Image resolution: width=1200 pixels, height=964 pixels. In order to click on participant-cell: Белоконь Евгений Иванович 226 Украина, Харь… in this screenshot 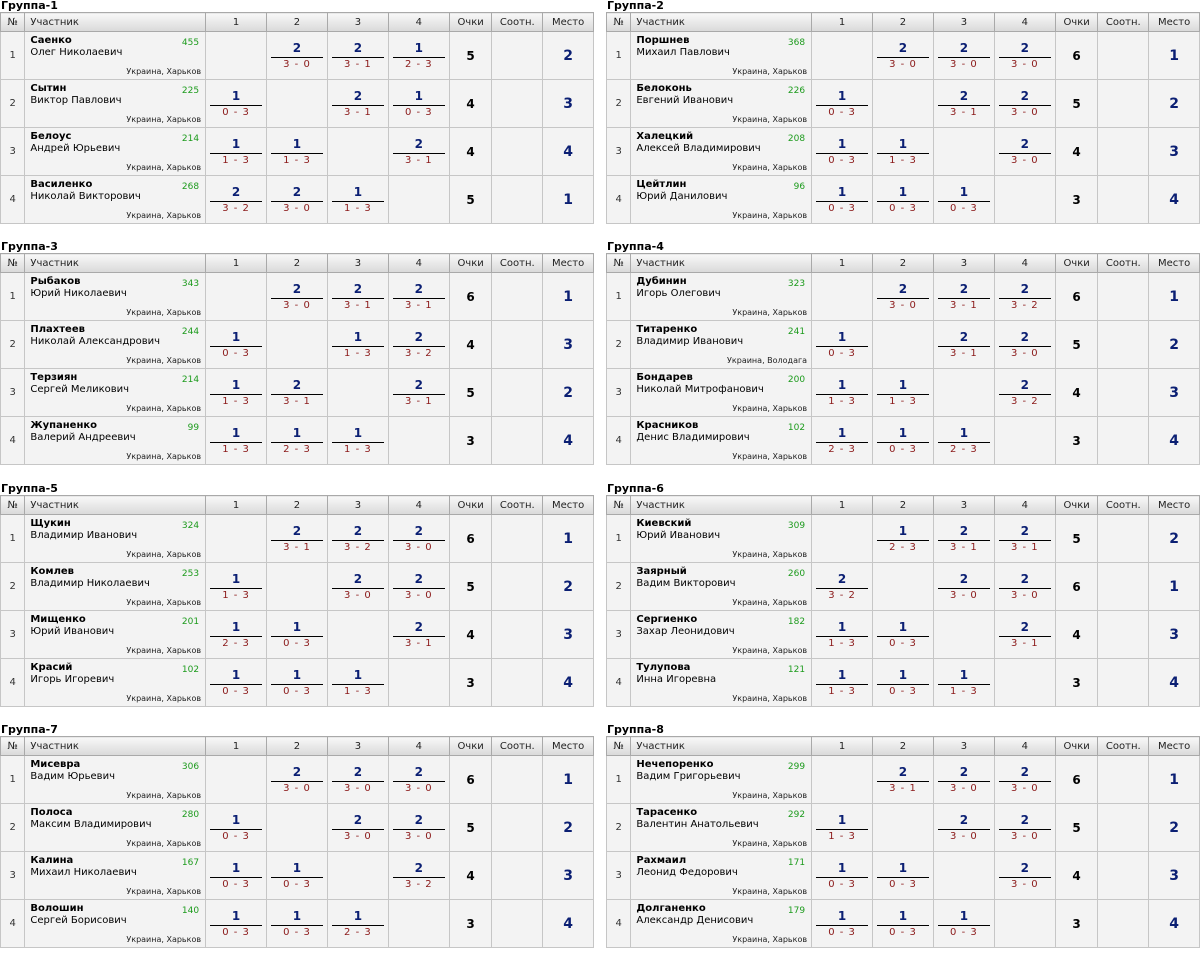, I will do `click(721, 103)`.